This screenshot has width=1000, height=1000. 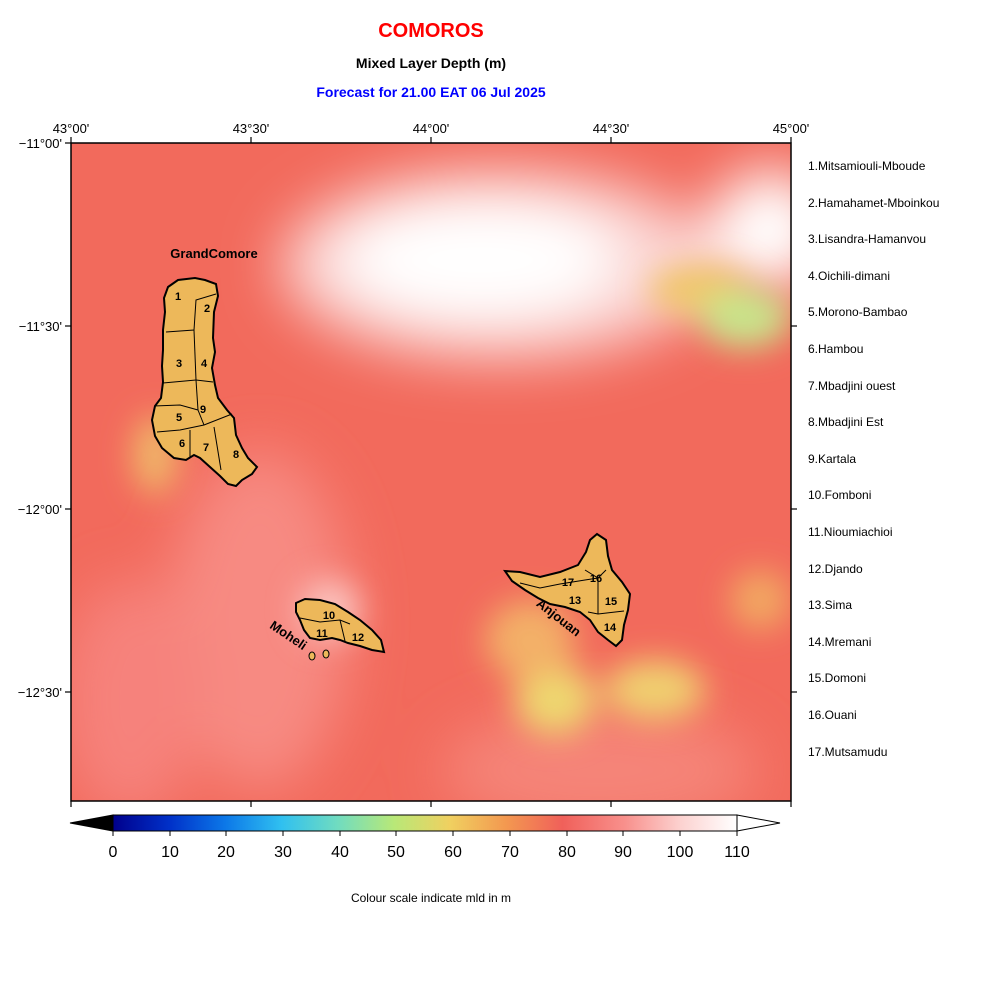 What do you see at coordinates (836, 348) in the screenshot?
I see `region-legend-item: 6.Hambou` at bounding box center [836, 348].